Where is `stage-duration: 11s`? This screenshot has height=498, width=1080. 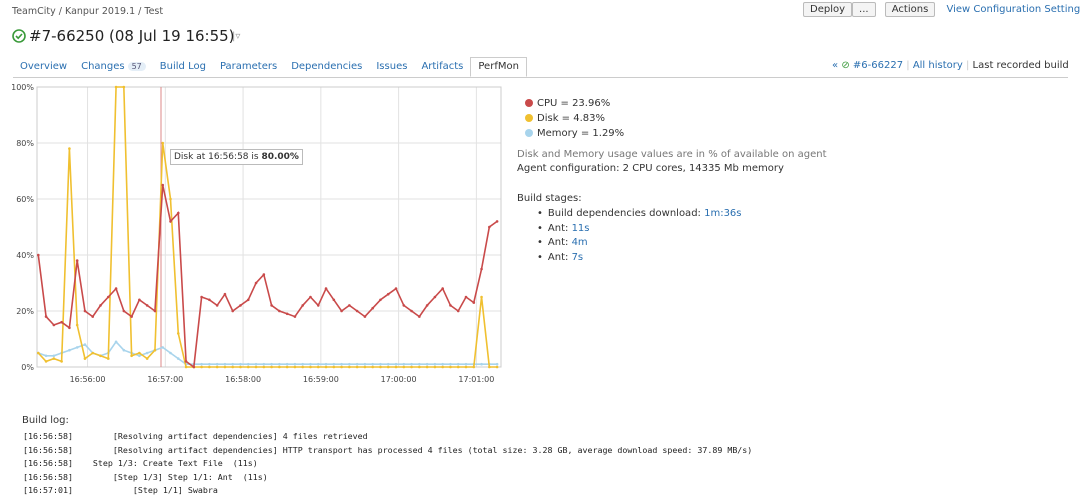
stage-duration: 11s is located at coordinates (580, 228).